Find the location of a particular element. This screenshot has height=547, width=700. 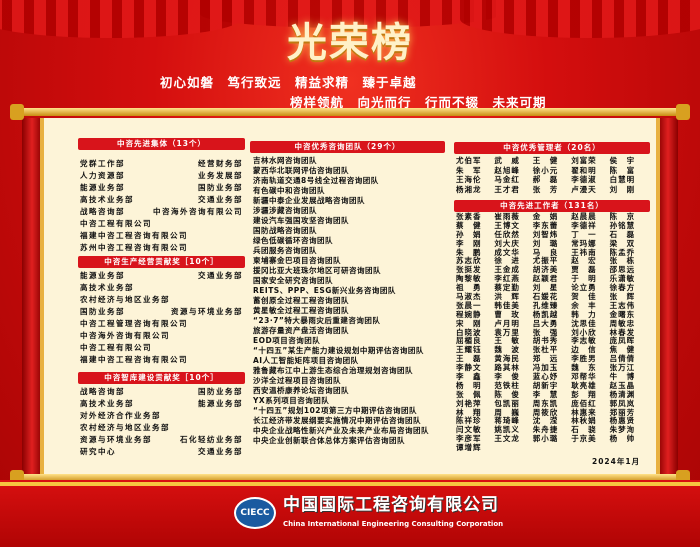

list-item: 雅鲁藏布江中上游生态综合治理规划咨询团队 is located at coordinates (333, 370).